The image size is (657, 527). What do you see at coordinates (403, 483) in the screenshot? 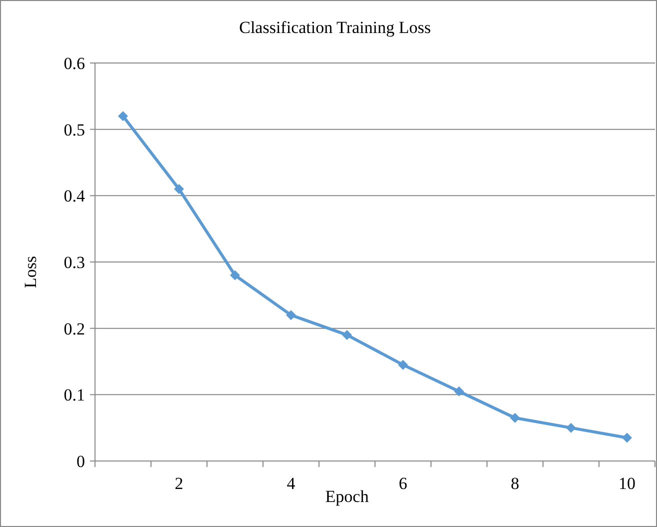
I see `x-tick-label: 6` at bounding box center [403, 483].